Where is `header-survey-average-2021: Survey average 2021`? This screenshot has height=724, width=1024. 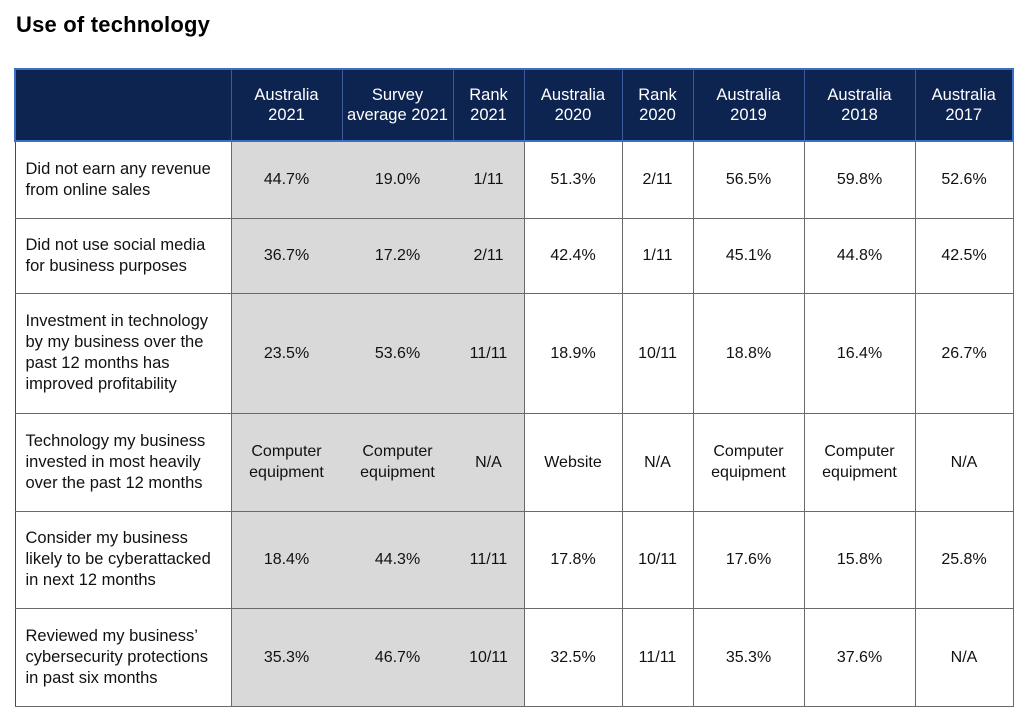 header-survey-average-2021: Survey average 2021 is located at coordinates (398, 105).